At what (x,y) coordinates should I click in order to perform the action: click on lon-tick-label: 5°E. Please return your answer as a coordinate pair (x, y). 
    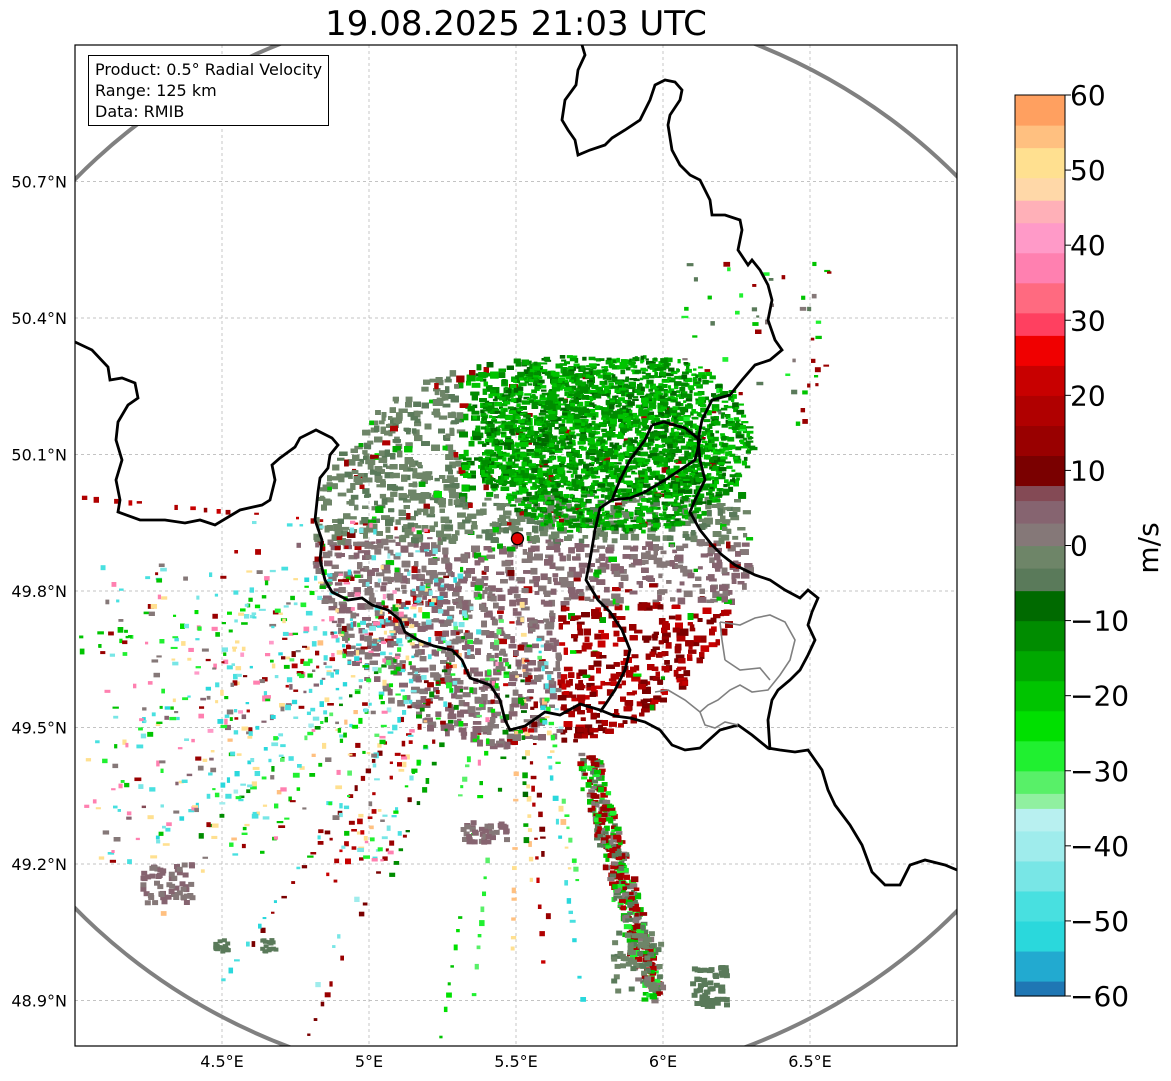
    Looking at the image, I should click on (369, 1061).